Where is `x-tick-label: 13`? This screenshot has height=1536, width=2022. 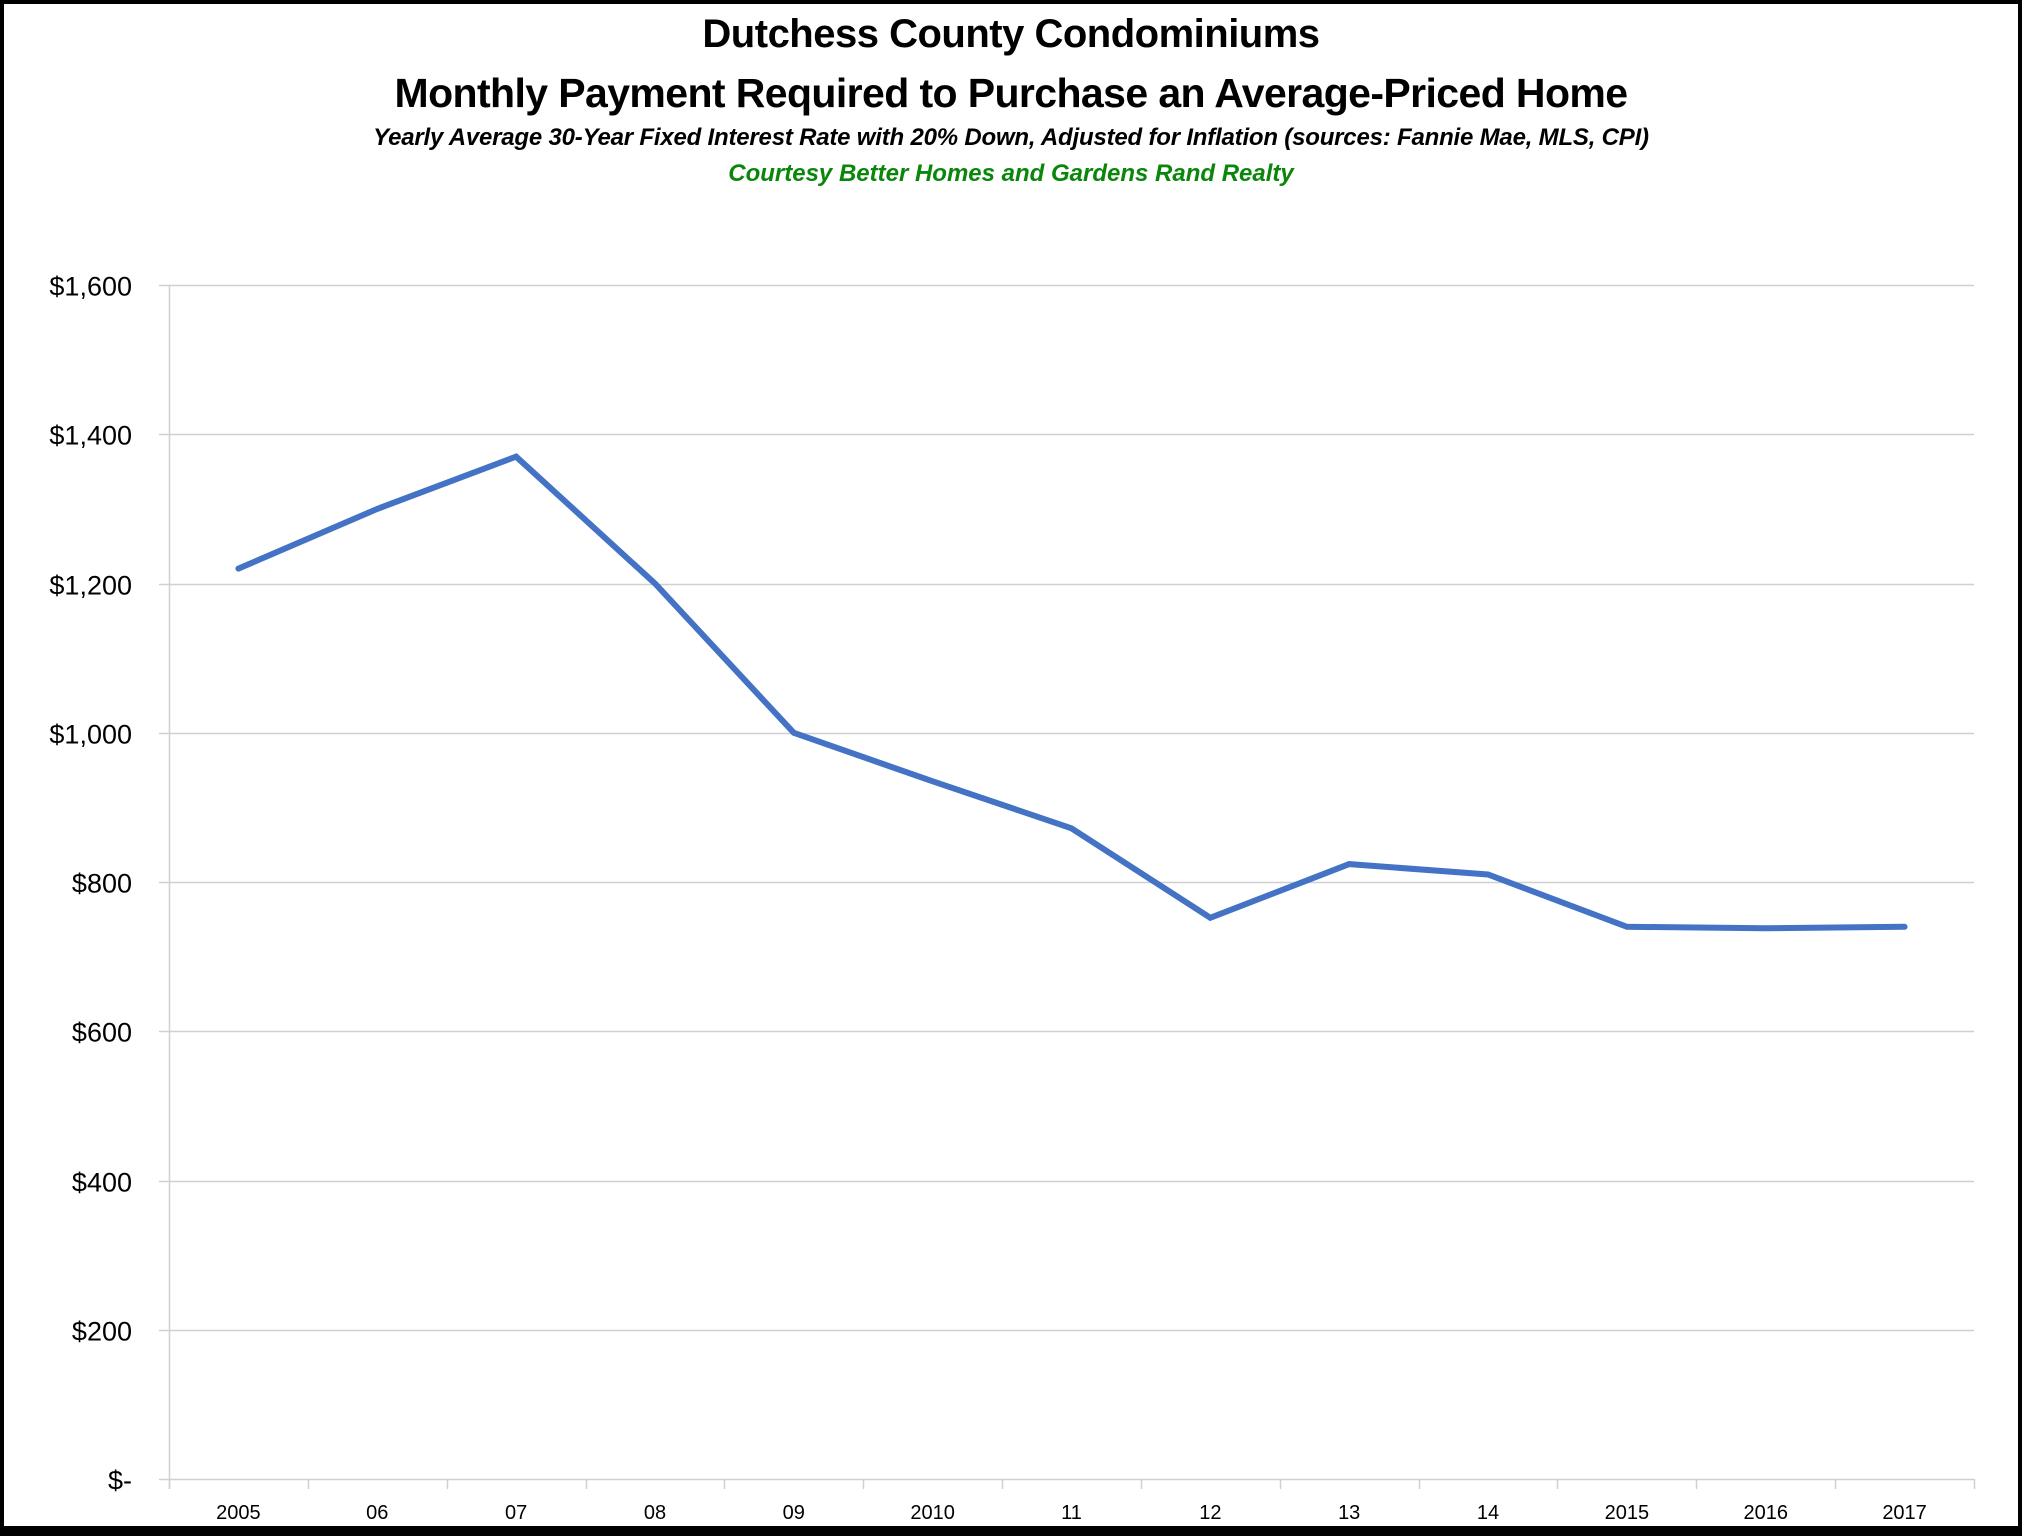 x-tick-label: 13 is located at coordinates (1349, 1513).